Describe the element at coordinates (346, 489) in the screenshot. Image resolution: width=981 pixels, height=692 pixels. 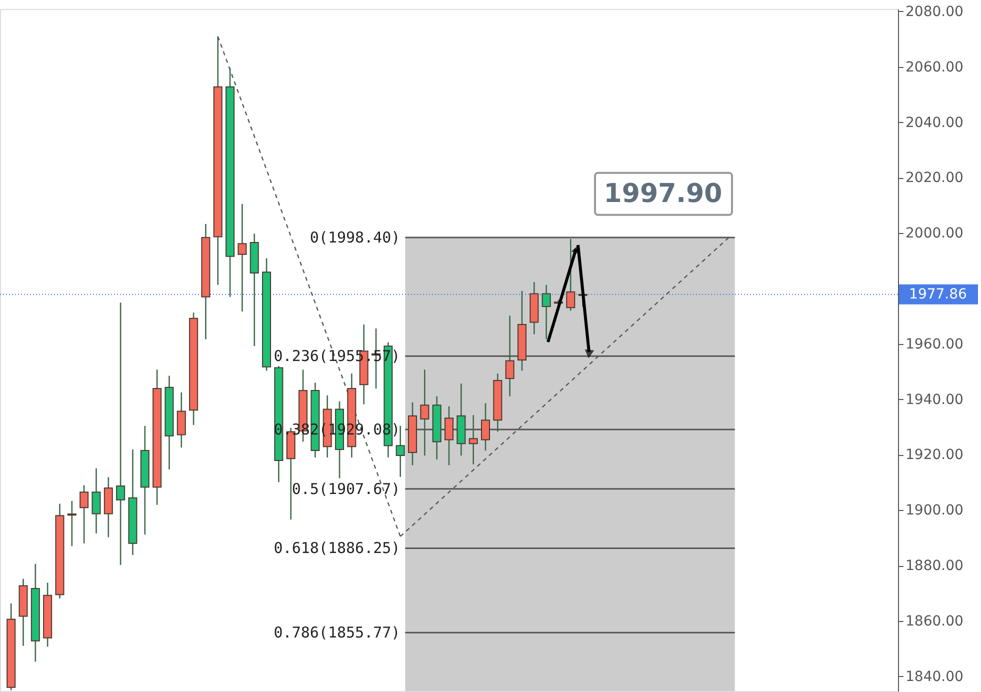
I see `ref-line-label: 0.5(1907.67)` at that location.